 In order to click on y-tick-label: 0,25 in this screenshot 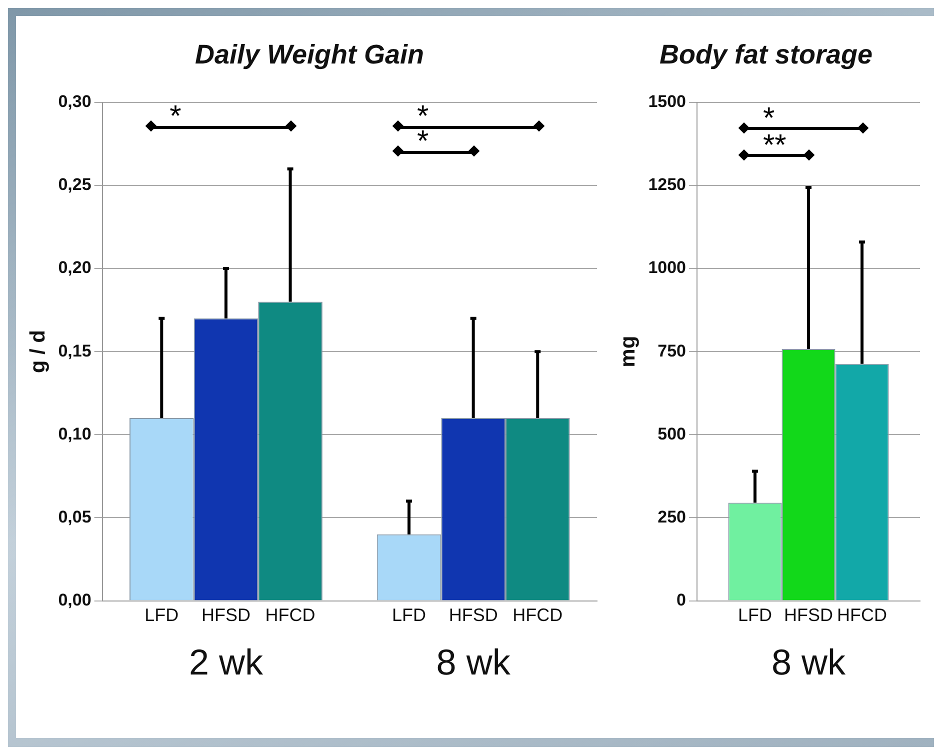, I will do `click(75, 184)`.